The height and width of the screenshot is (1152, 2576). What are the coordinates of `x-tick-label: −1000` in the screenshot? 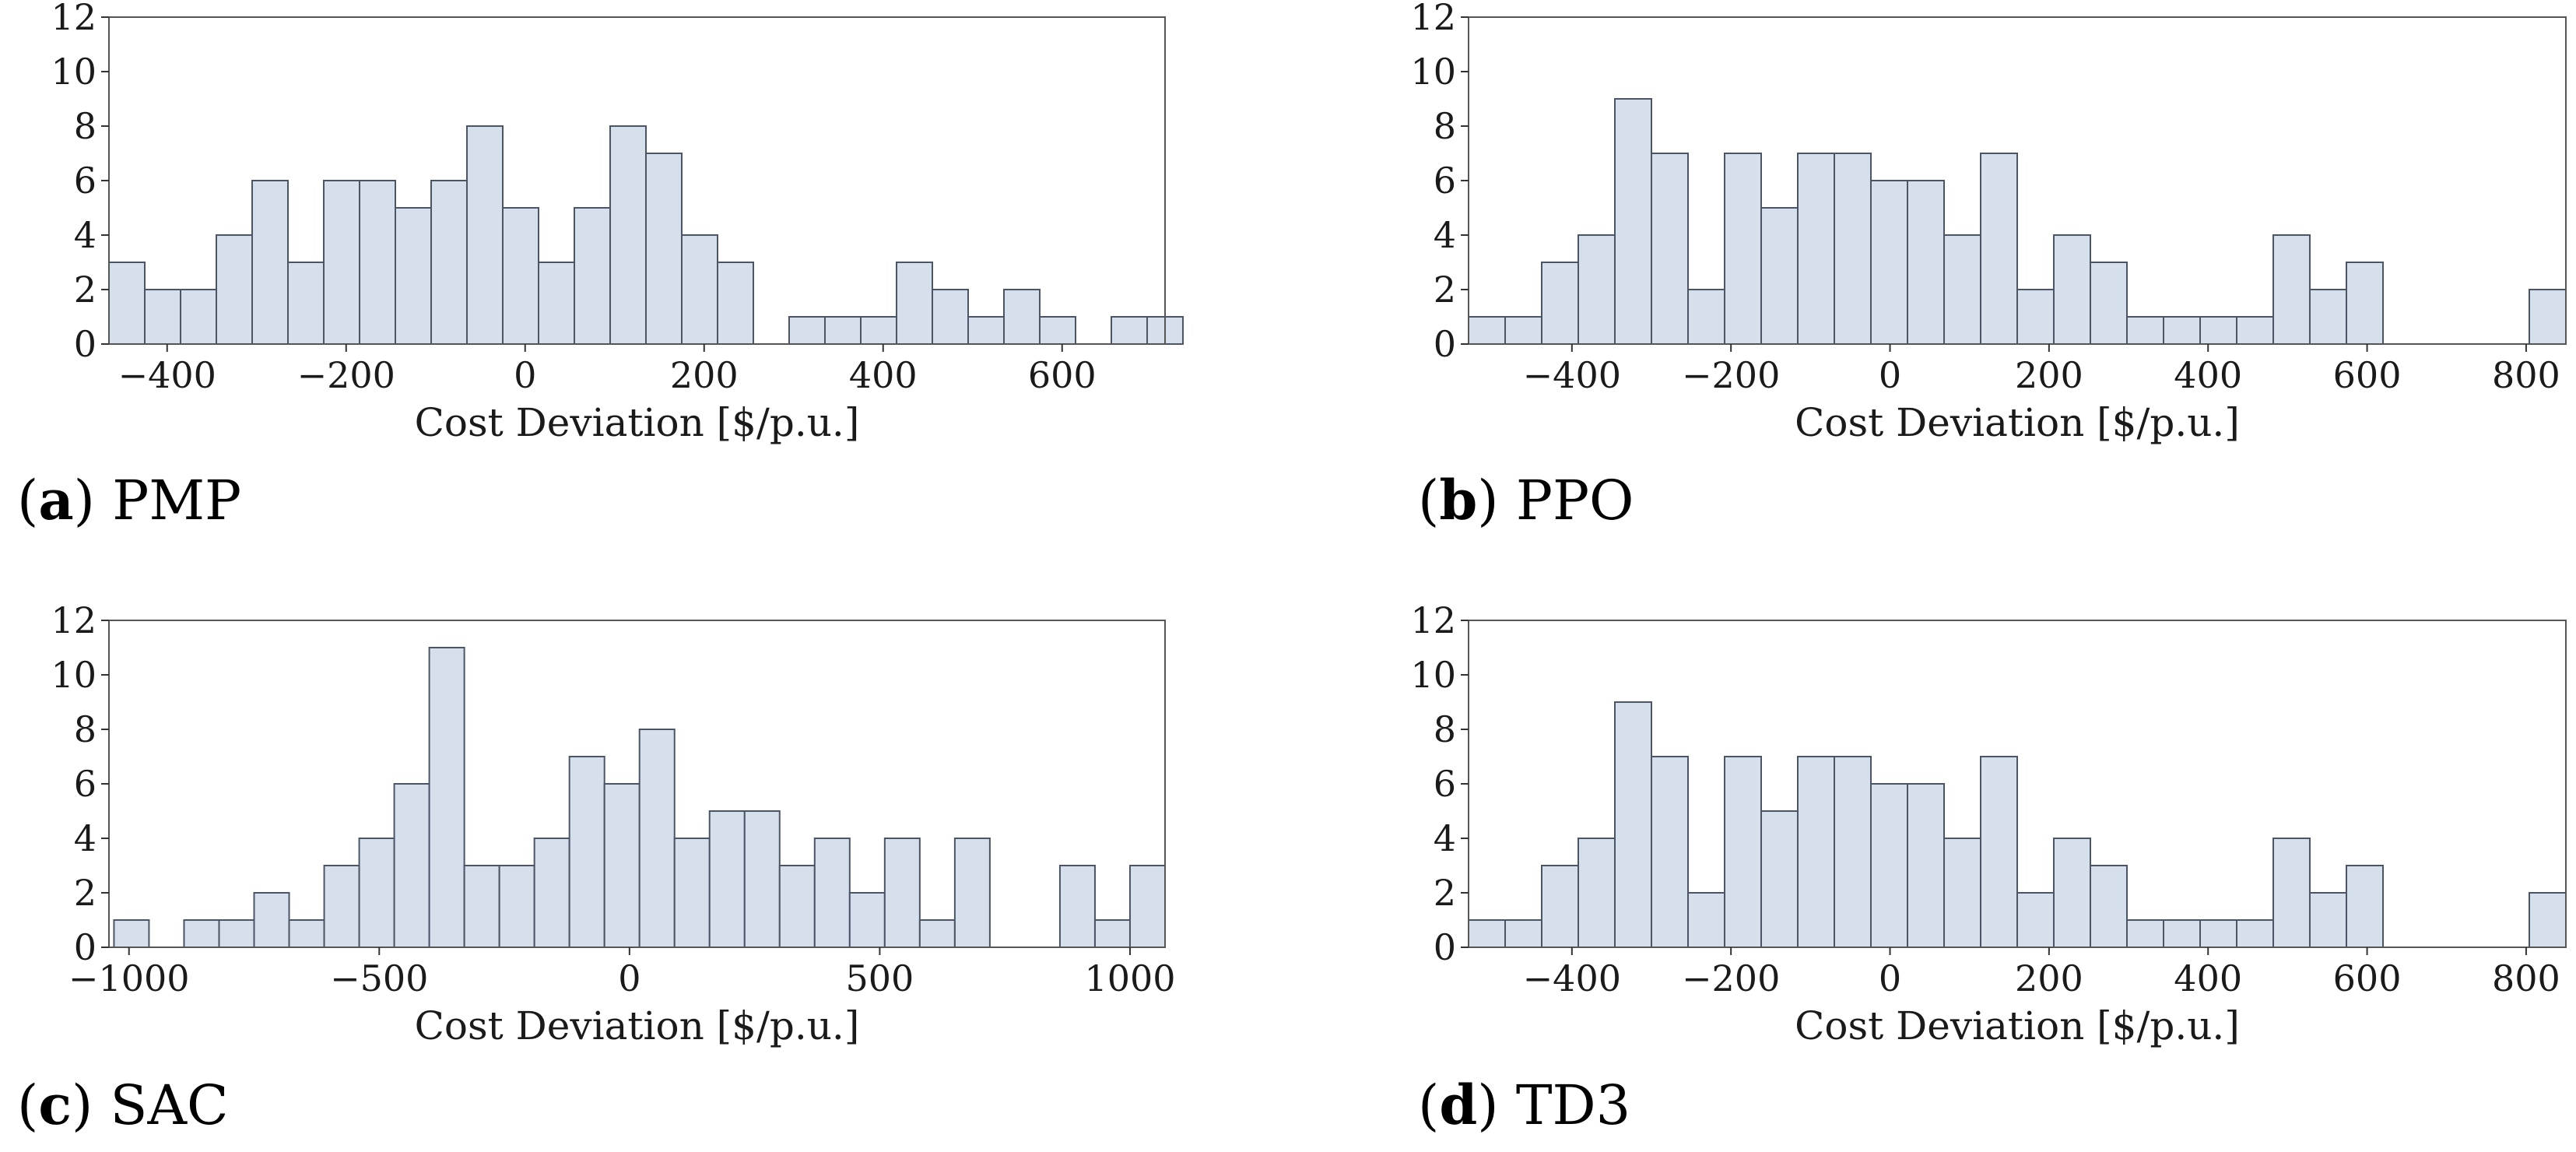 It's located at (129, 978).